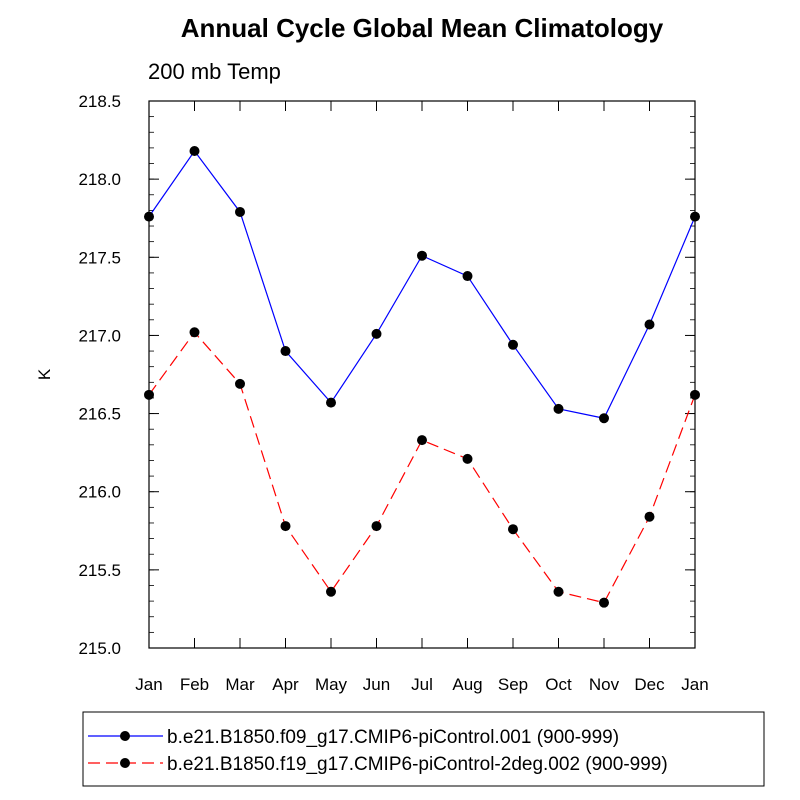 The height and width of the screenshot is (800, 800). Describe the element at coordinates (44, 374) in the screenshot. I see `y-axis-label: K` at that location.